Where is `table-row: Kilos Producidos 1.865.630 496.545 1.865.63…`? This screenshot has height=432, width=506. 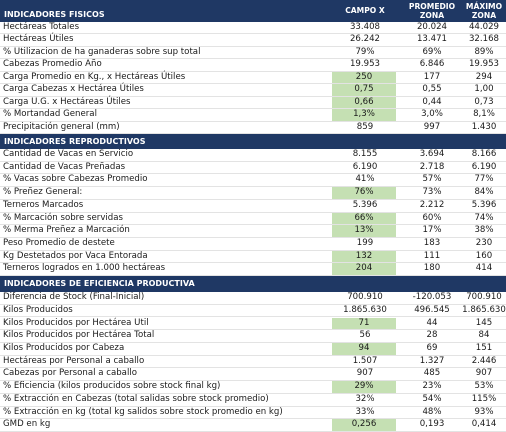
table-row: Kilos Producidos 1.865.630 496.545 1.865.63… is located at coordinates (253, 311).